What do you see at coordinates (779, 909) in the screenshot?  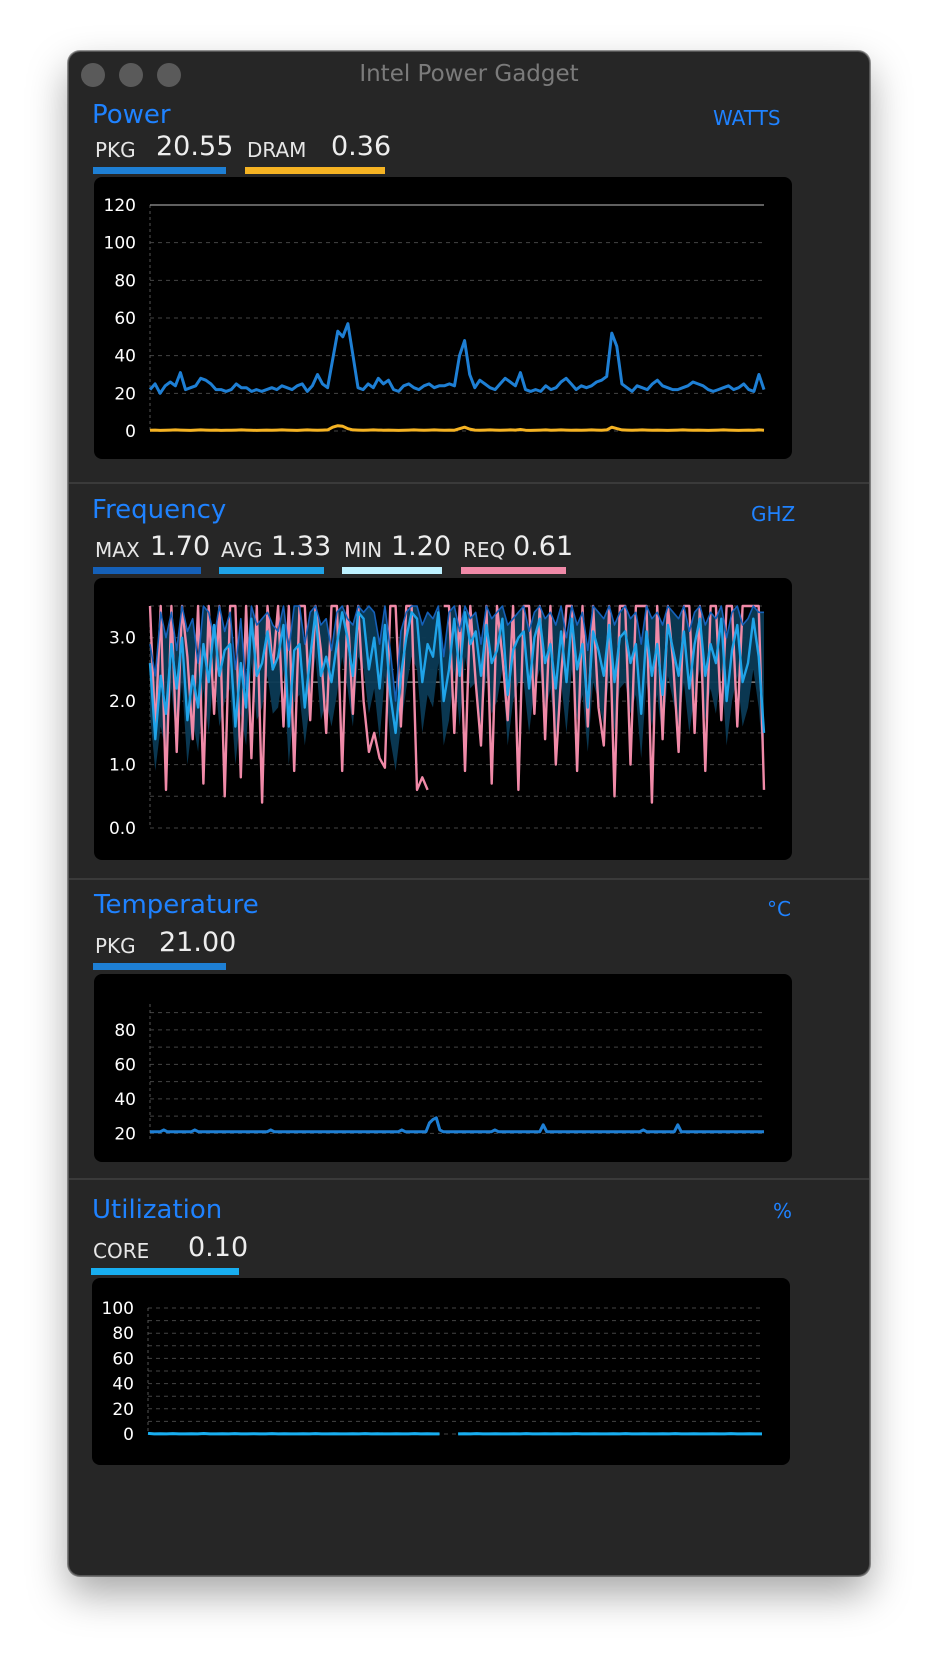 I see `temperature-unit: °C` at bounding box center [779, 909].